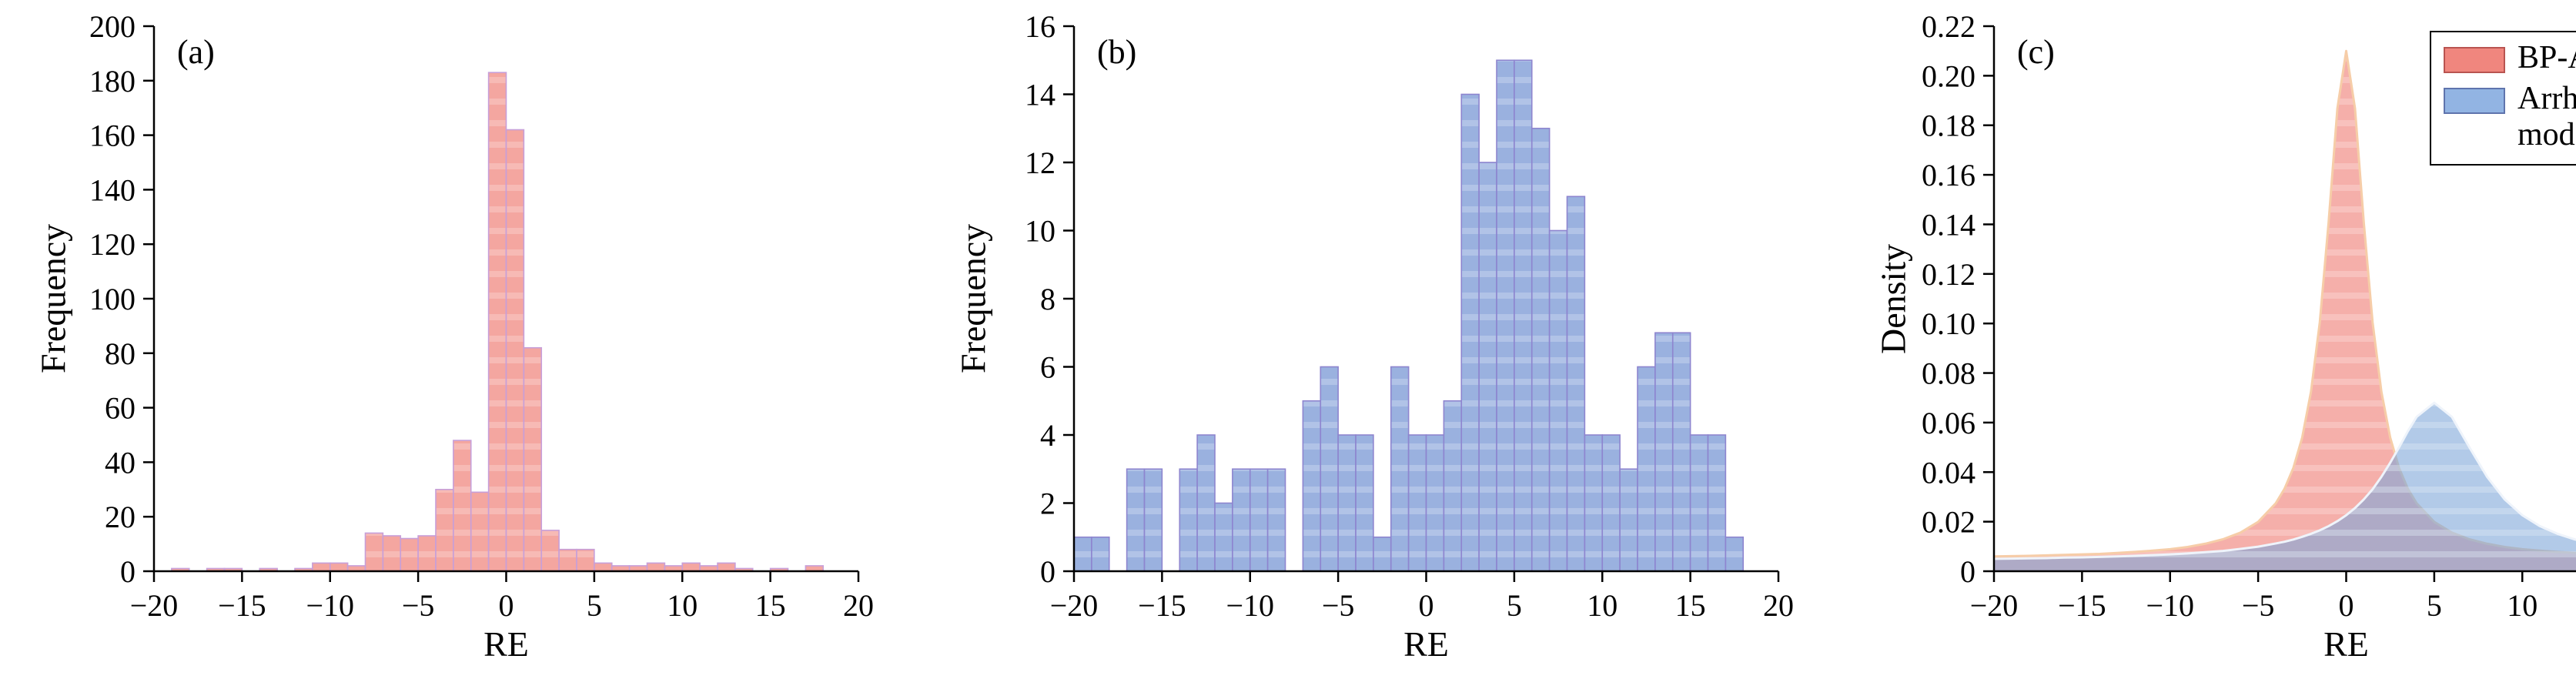  What do you see at coordinates (1949, 275) in the screenshot?
I see `y-tick-label: 0.12` at bounding box center [1949, 275].